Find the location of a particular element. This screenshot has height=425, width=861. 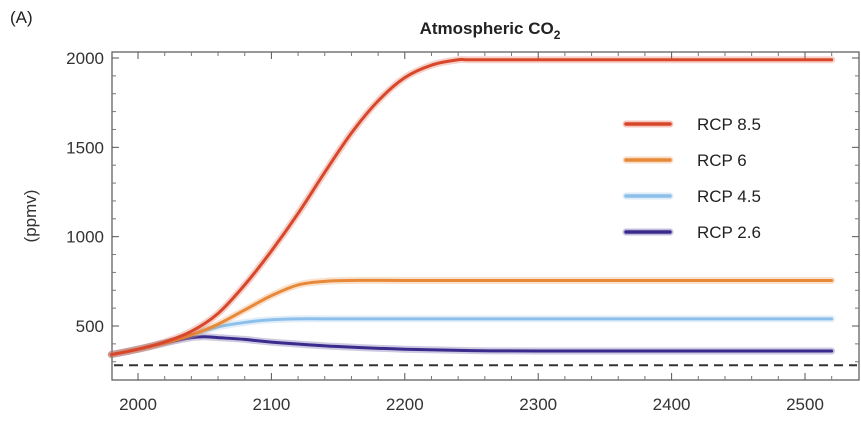

x-tick-label: 2300 is located at coordinates (538, 404).